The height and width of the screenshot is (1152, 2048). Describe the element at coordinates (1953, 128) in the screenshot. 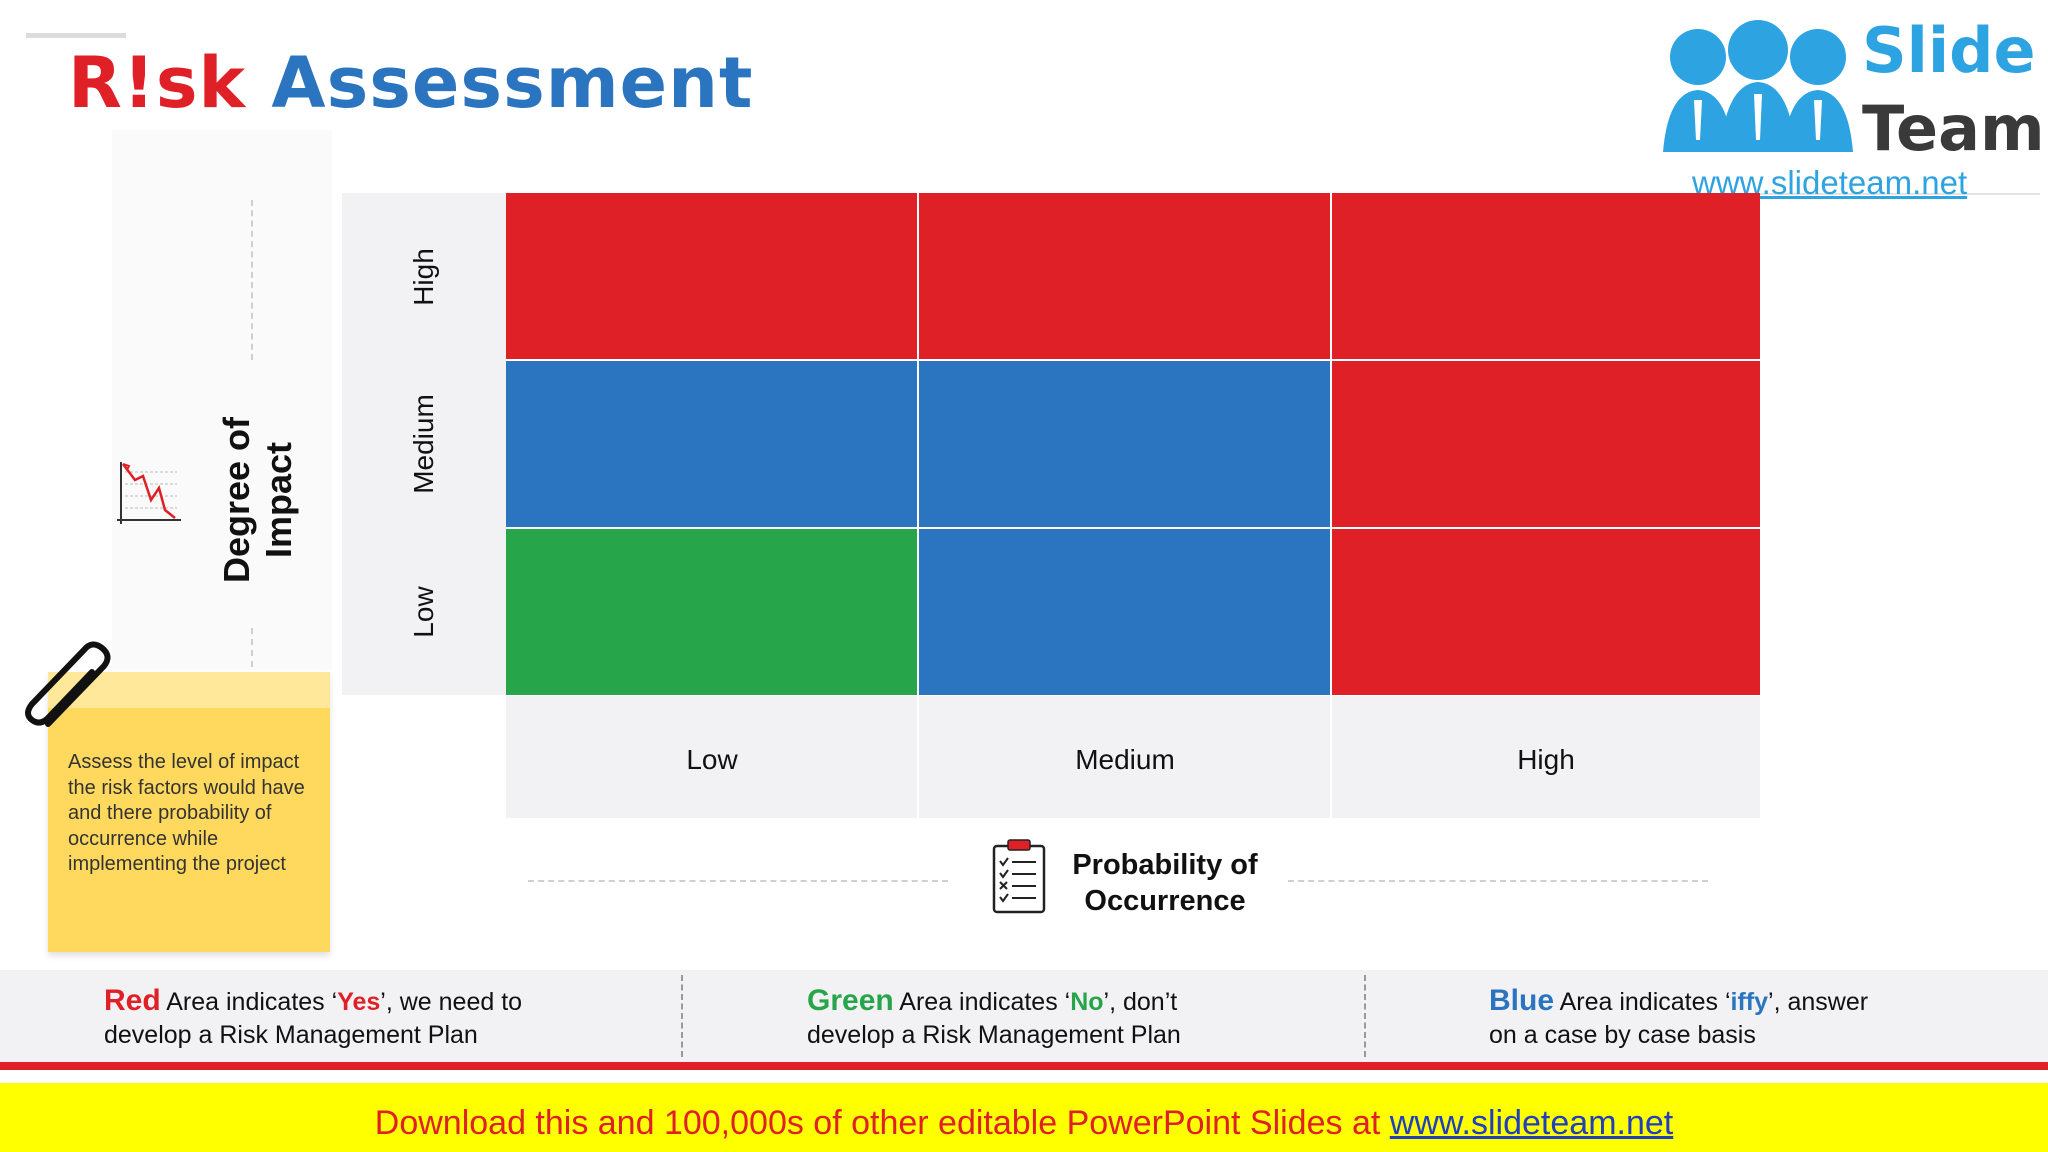

I see `logo-text-team: Team` at that location.